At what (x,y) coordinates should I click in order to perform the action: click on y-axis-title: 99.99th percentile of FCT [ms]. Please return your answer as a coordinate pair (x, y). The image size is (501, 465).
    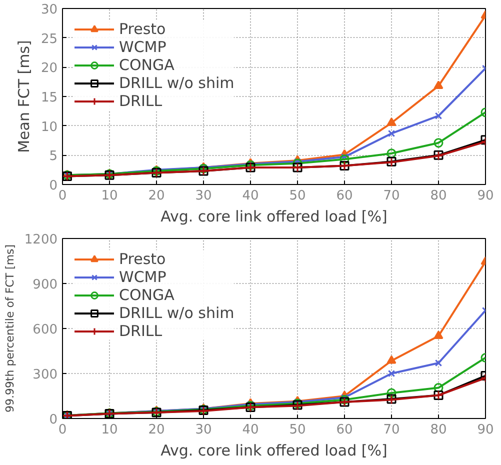
    Looking at the image, I should click on (9, 328).